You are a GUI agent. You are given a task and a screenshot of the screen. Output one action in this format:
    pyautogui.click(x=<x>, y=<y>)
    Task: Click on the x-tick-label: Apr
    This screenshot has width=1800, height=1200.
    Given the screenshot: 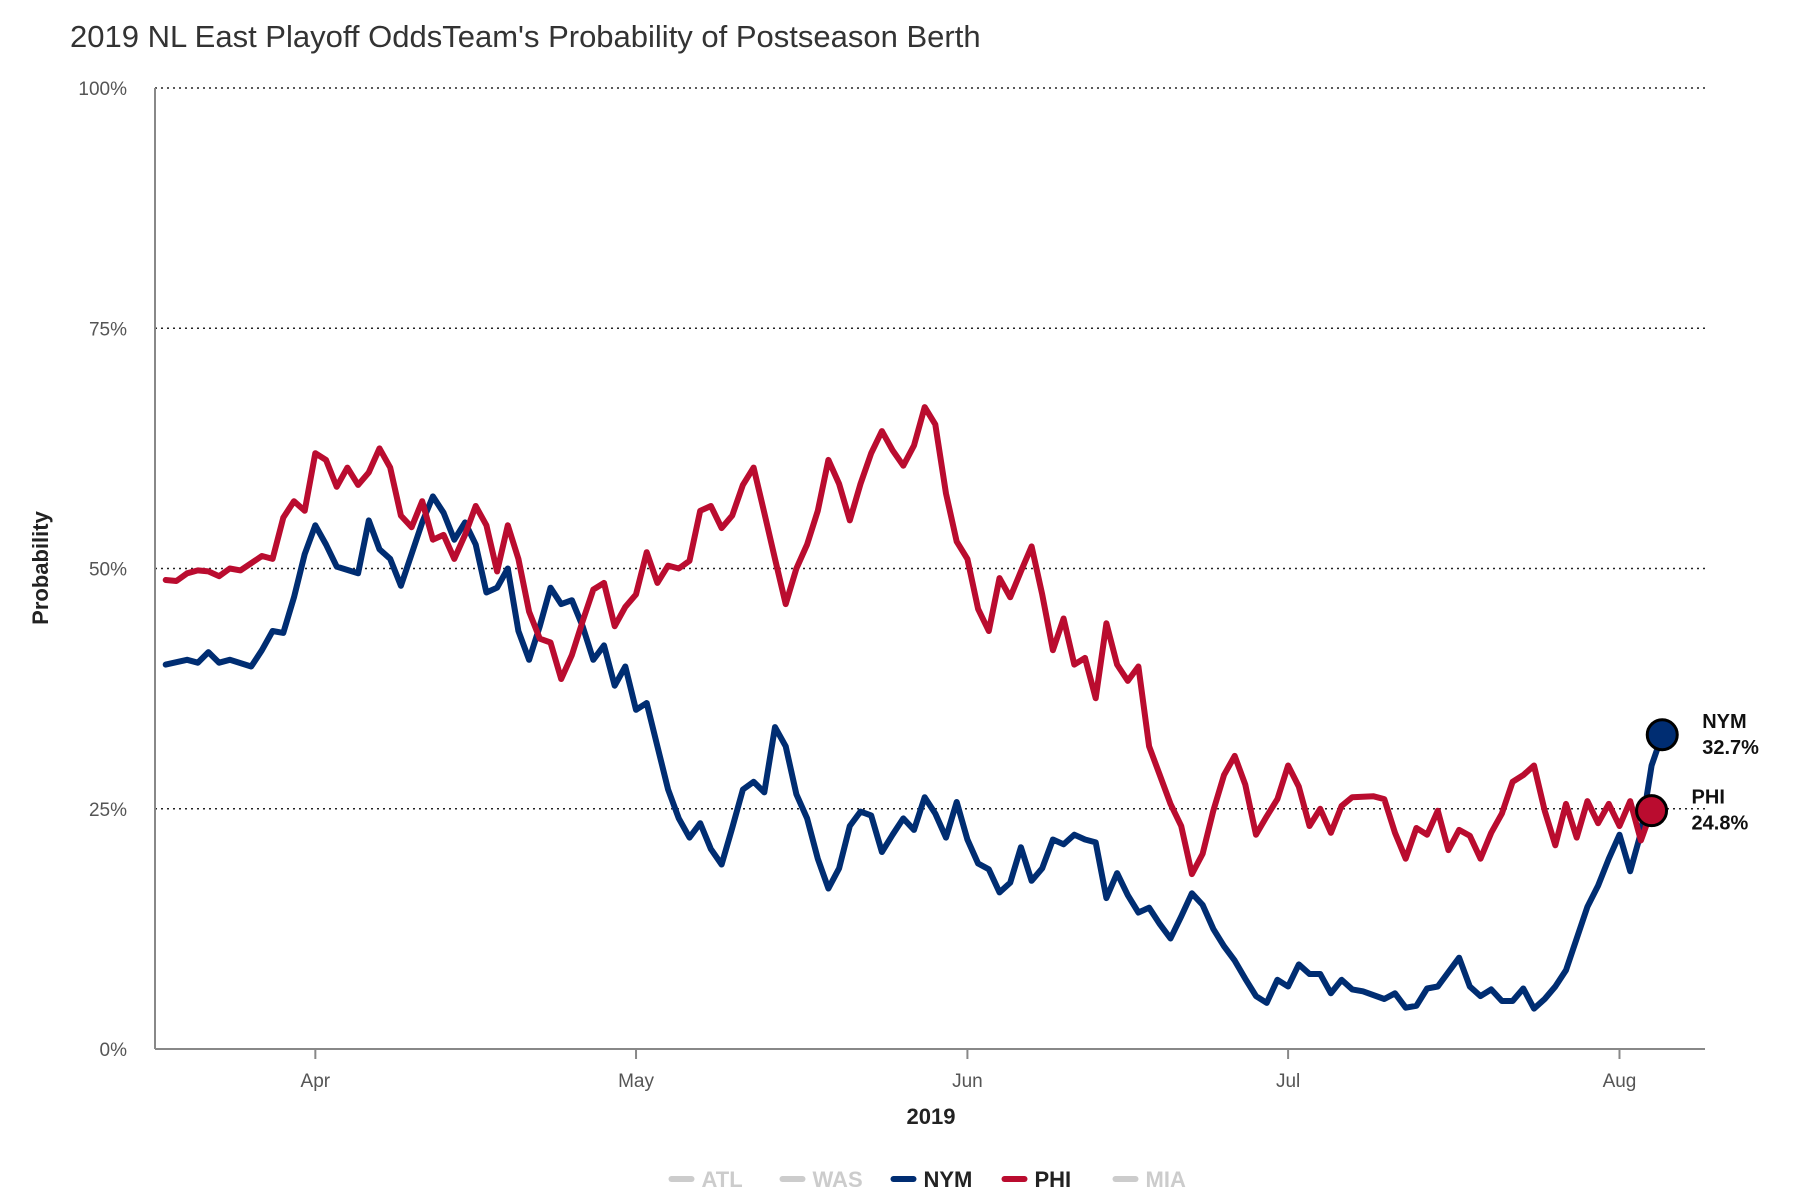 What is the action you would take?
    pyautogui.click(x=316, y=1081)
    